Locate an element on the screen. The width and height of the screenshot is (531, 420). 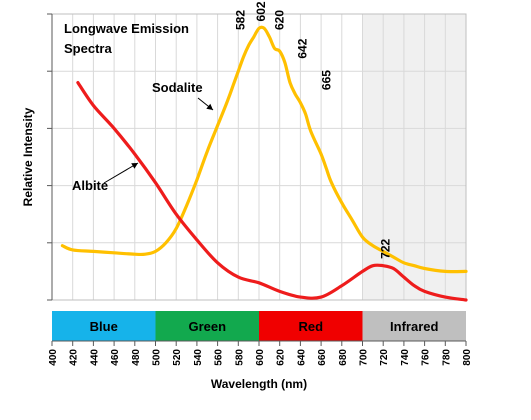
peak-label-582: 582 is located at coordinates (240, 20).